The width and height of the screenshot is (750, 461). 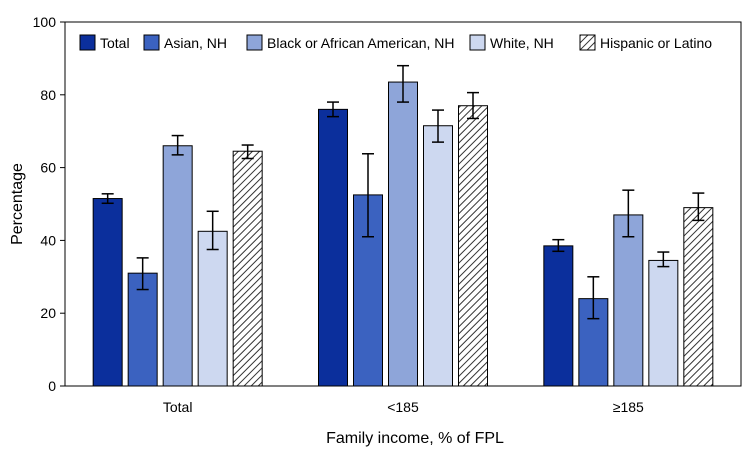 What do you see at coordinates (115, 43) in the screenshot?
I see `legend-label-total: Total` at bounding box center [115, 43].